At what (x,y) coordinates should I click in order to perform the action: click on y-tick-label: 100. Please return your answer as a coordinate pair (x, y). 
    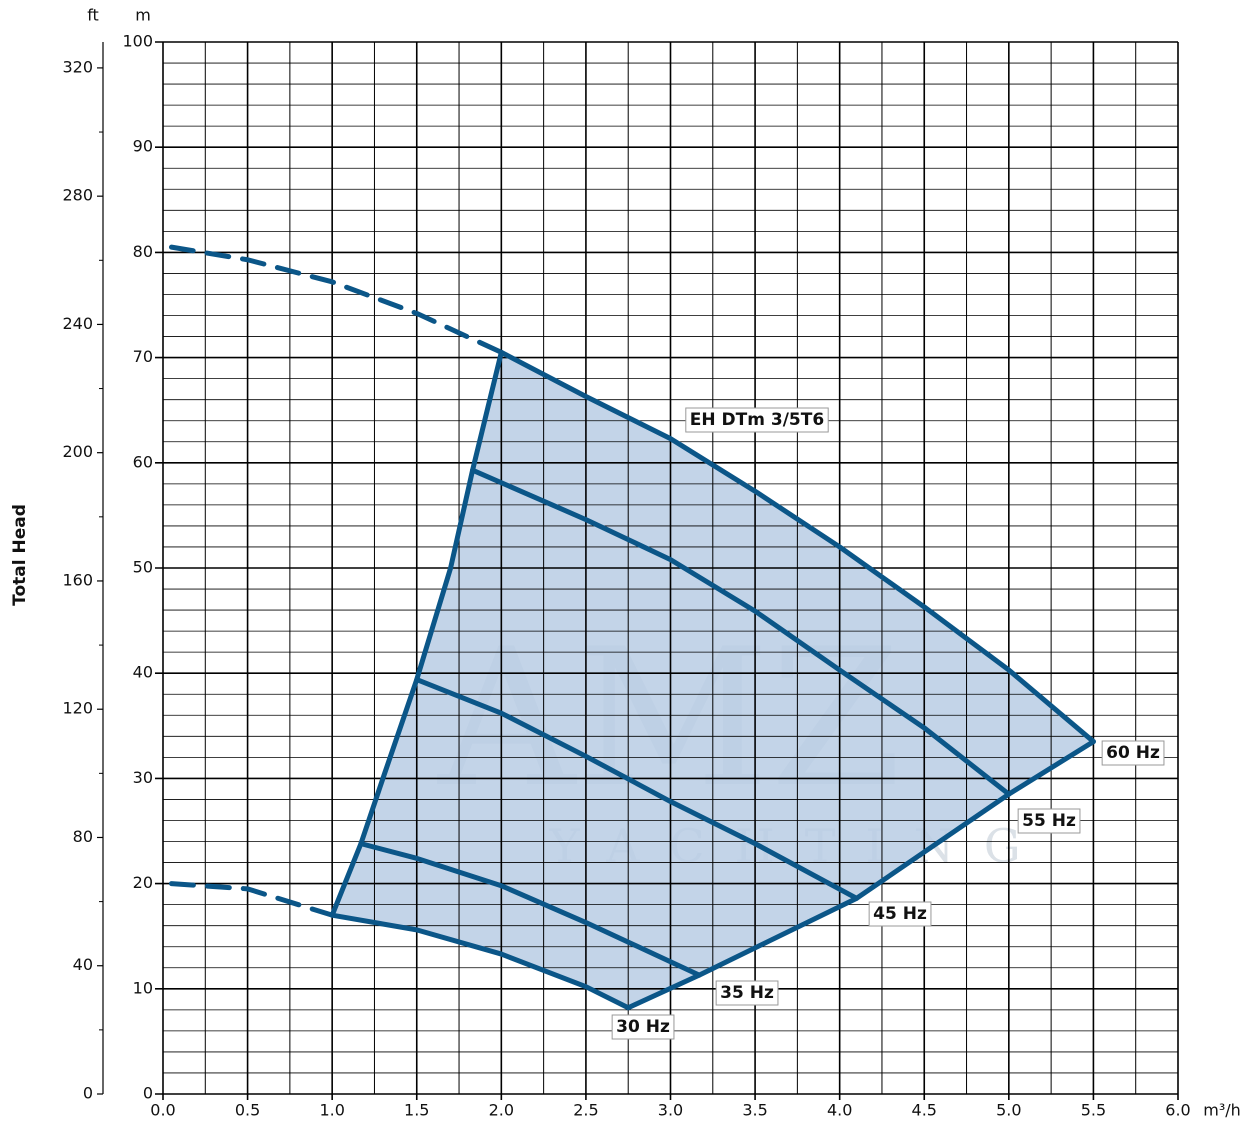
    Looking at the image, I should click on (137, 41).